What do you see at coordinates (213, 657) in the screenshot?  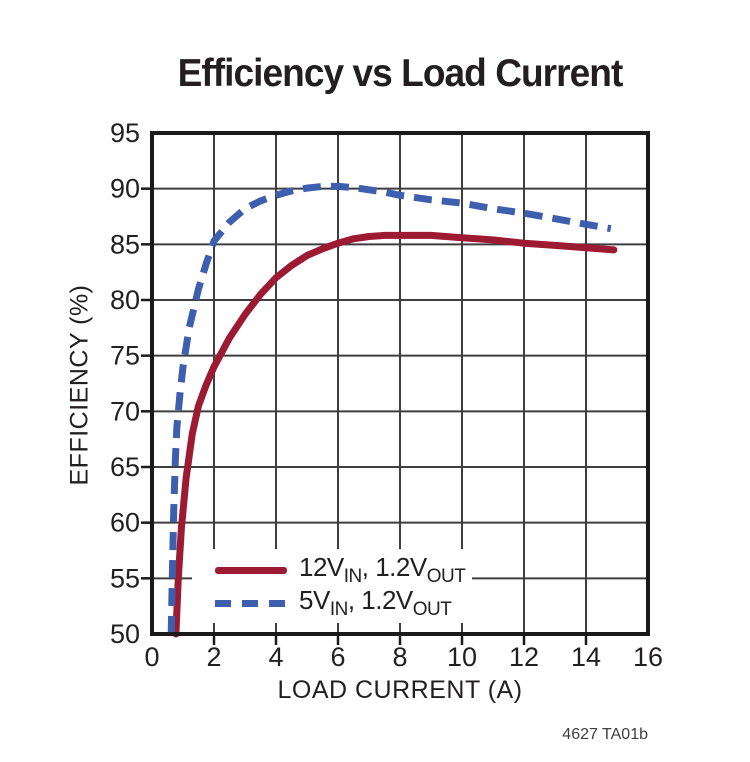 I see `x-tick-label: 2` at bounding box center [213, 657].